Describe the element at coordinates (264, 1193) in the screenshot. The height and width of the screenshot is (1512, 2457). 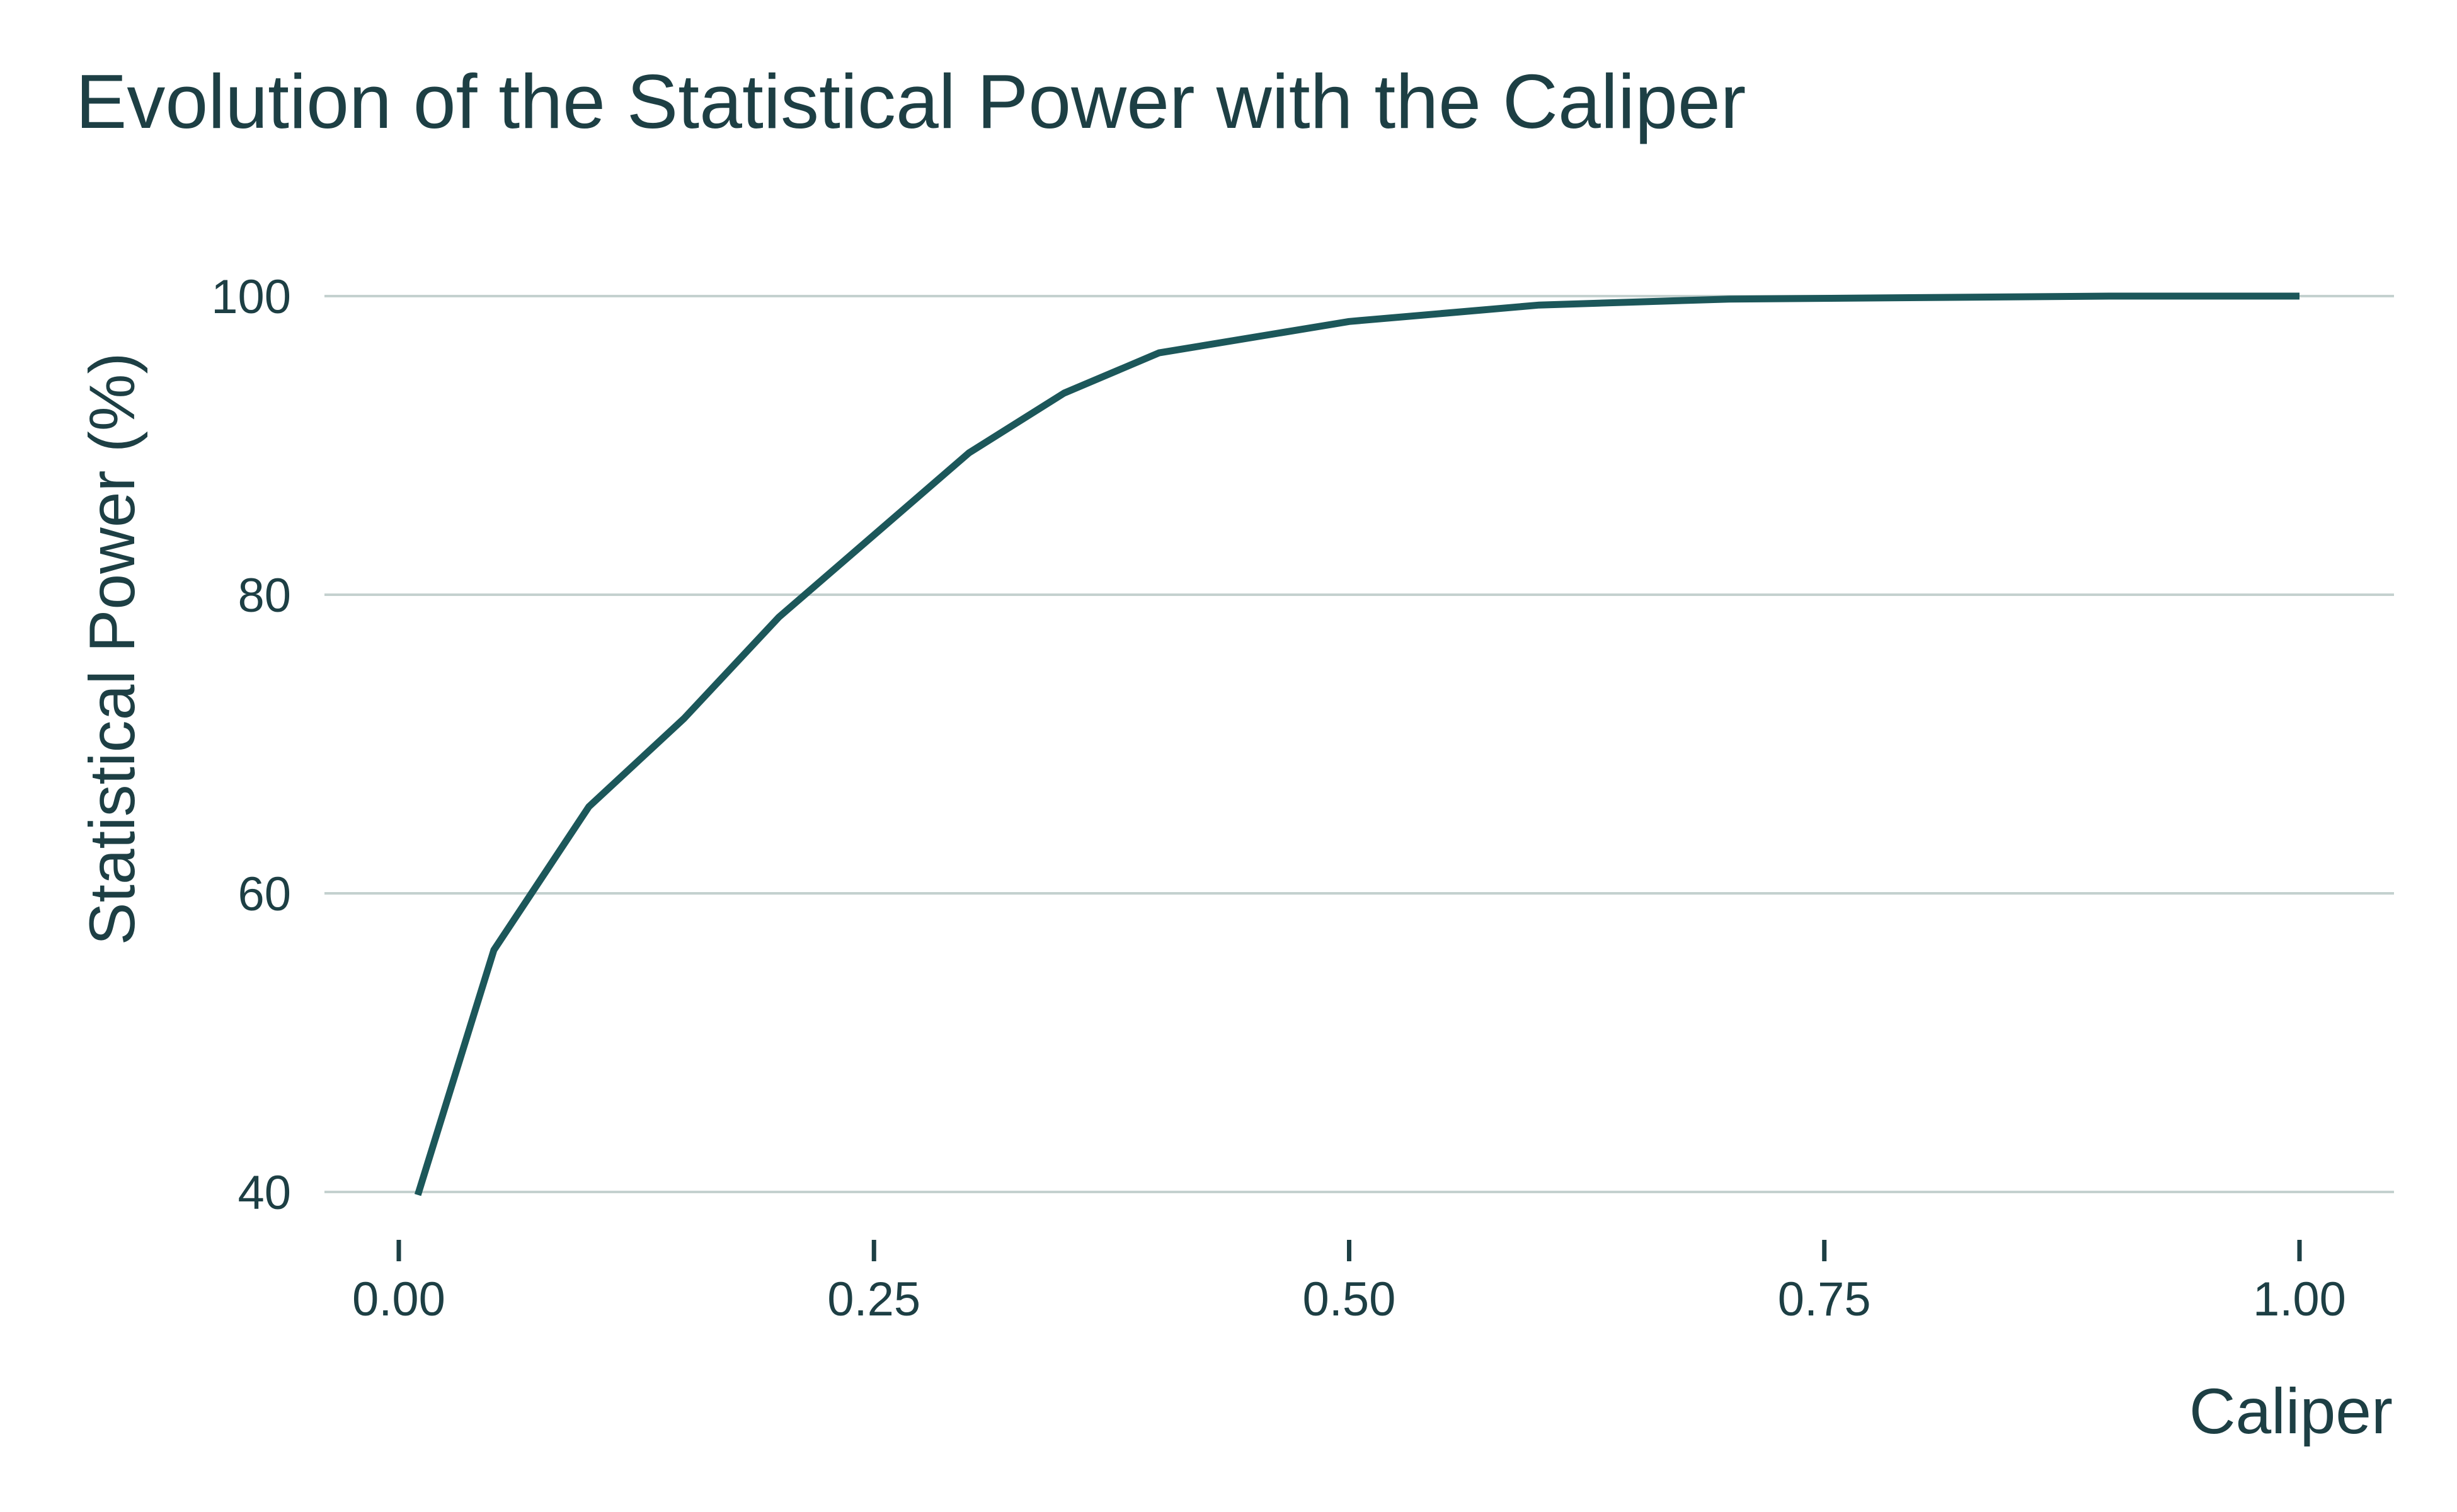
I see `y-tick-label: 40` at that location.